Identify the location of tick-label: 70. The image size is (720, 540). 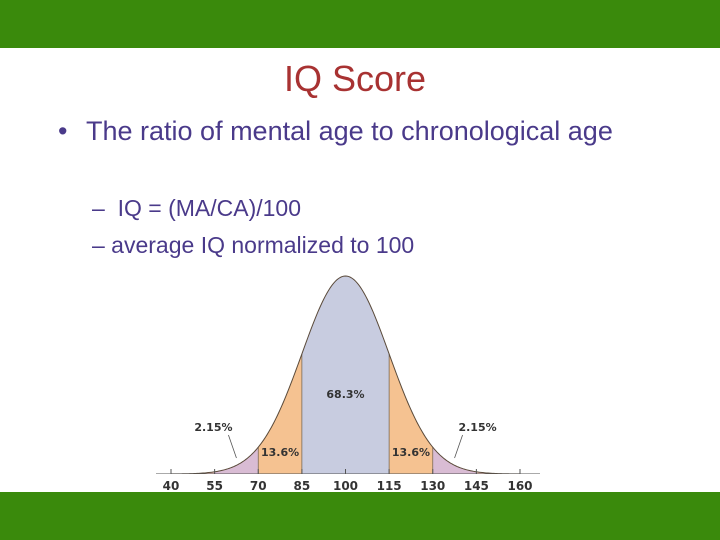
(258, 486).